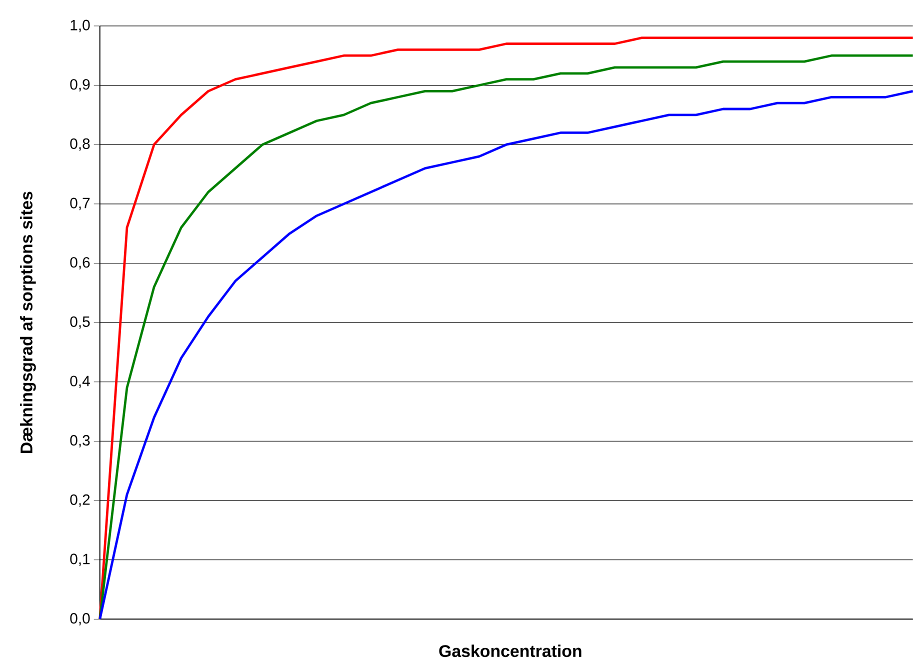  I want to click on y-tick-label: 0,8, so click(80, 144).